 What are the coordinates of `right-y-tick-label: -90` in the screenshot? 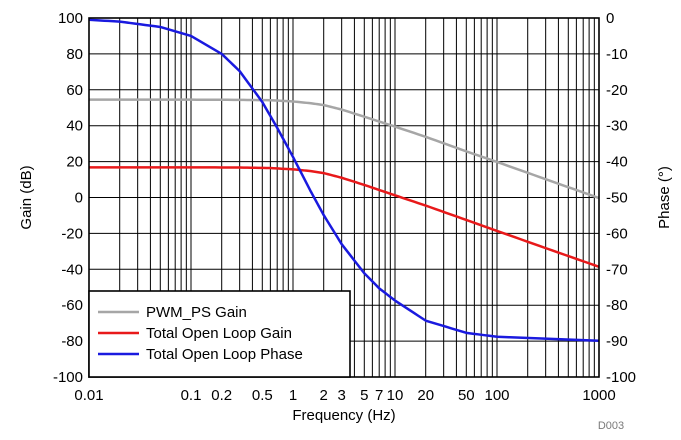 It's located at (617, 341).